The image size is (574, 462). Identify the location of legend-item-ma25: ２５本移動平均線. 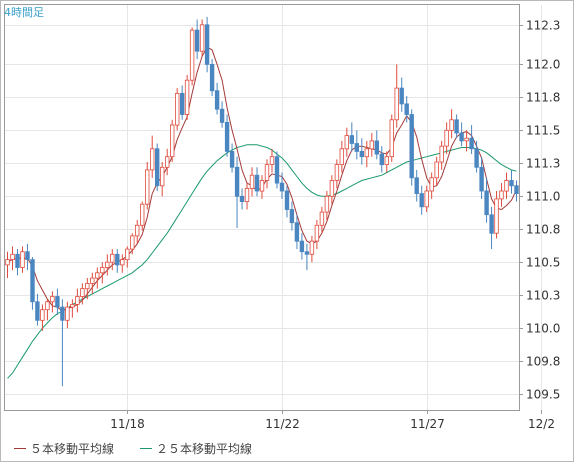
(196, 448).